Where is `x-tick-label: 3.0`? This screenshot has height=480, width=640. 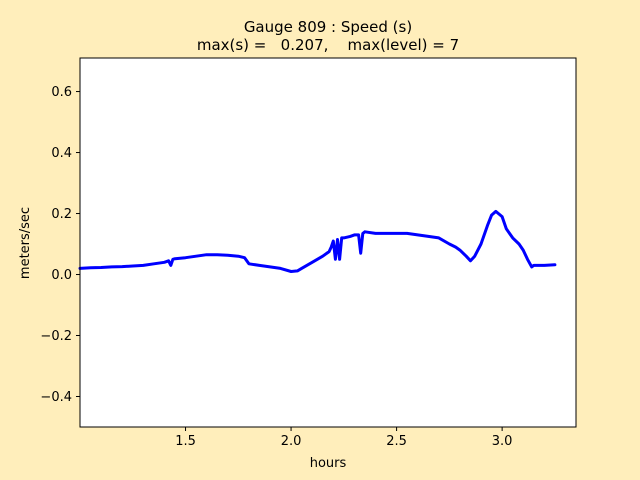 x-tick-label: 3.0 is located at coordinates (502, 441).